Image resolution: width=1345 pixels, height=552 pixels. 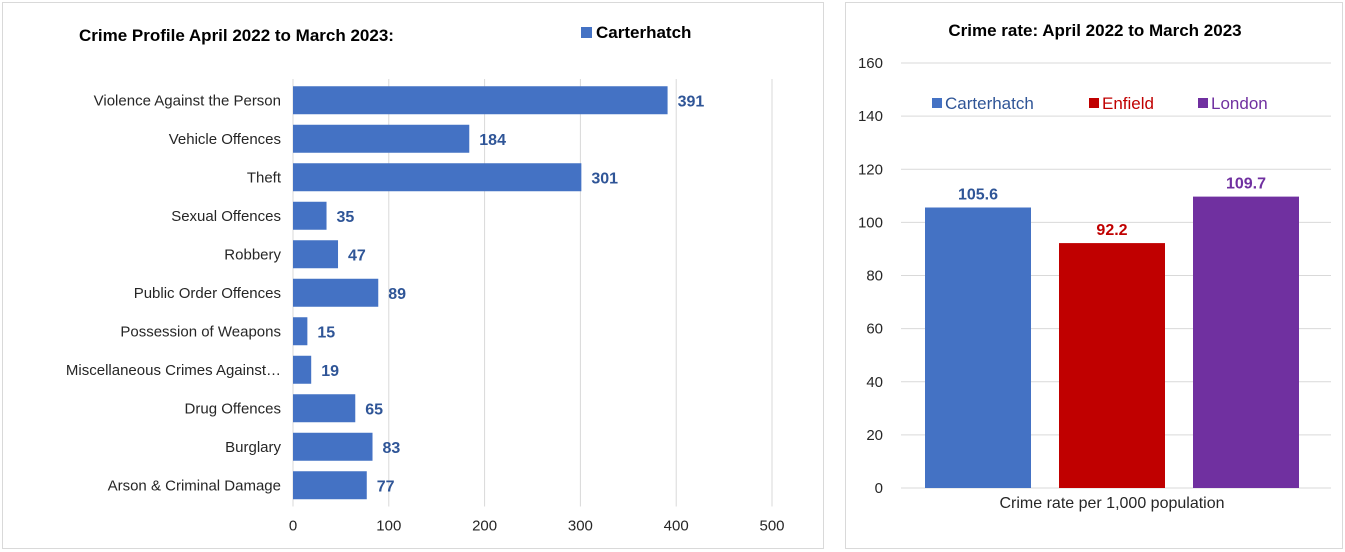 What do you see at coordinates (870, 63) in the screenshot?
I see `y-tick-label: 160` at bounding box center [870, 63].